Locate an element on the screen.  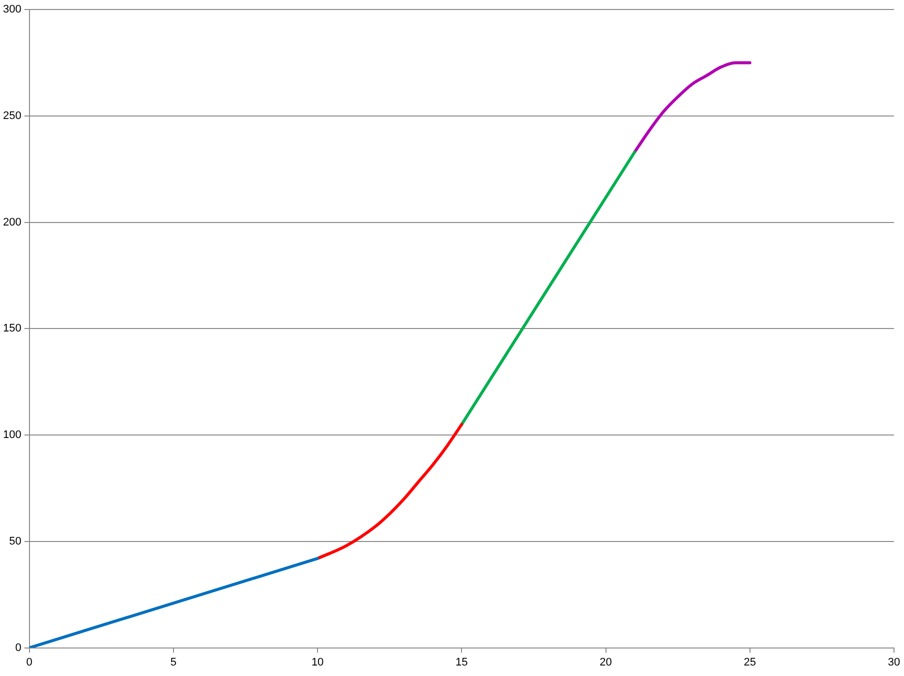
x-tick-label: 25 is located at coordinates (750, 662).